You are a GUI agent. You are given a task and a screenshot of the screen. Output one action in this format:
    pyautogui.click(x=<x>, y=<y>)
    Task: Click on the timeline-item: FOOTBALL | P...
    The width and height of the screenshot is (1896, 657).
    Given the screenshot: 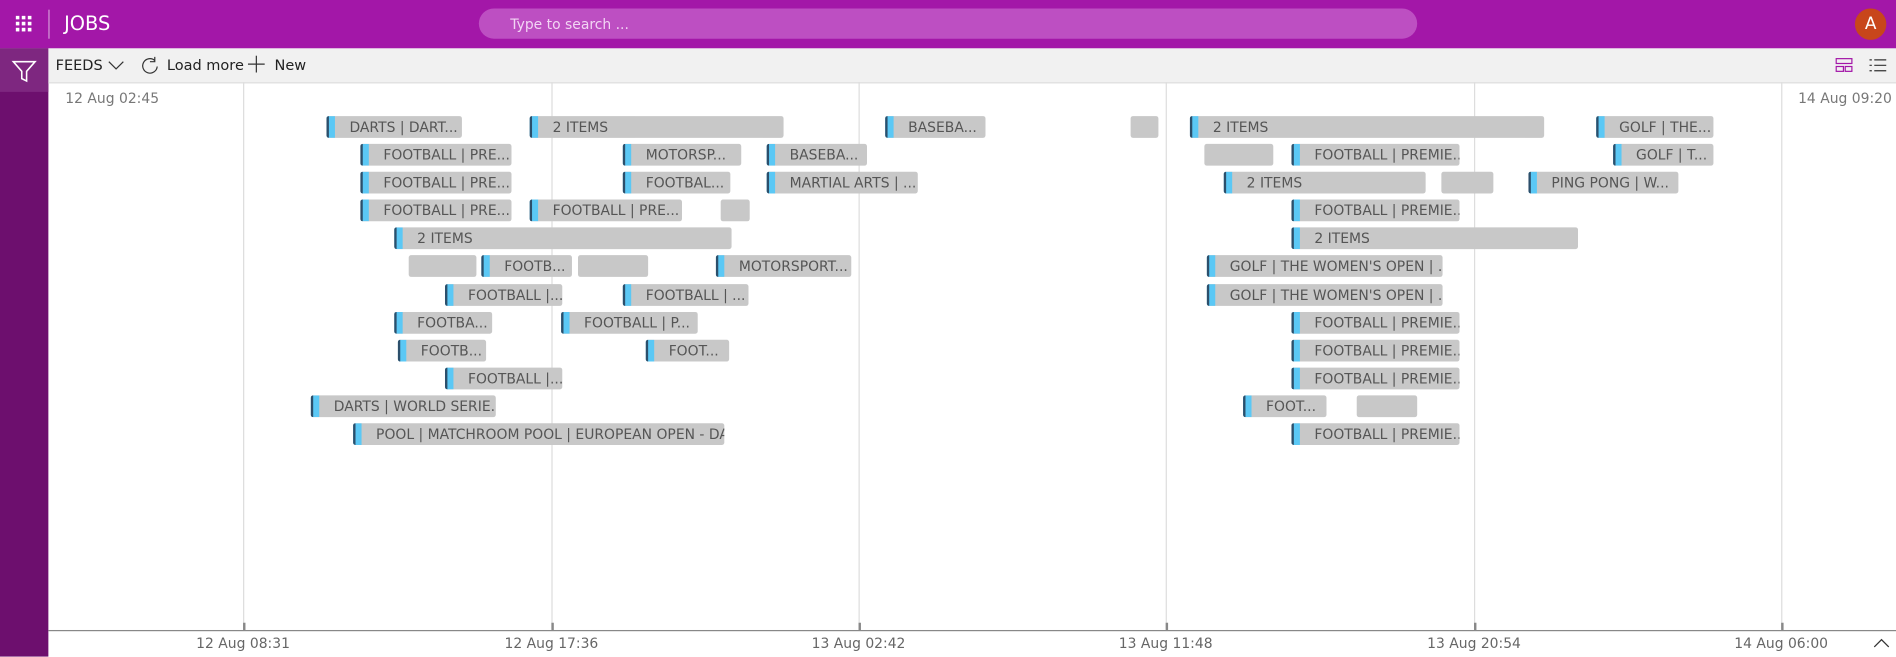 What is the action you would take?
    pyautogui.click(x=629, y=322)
    